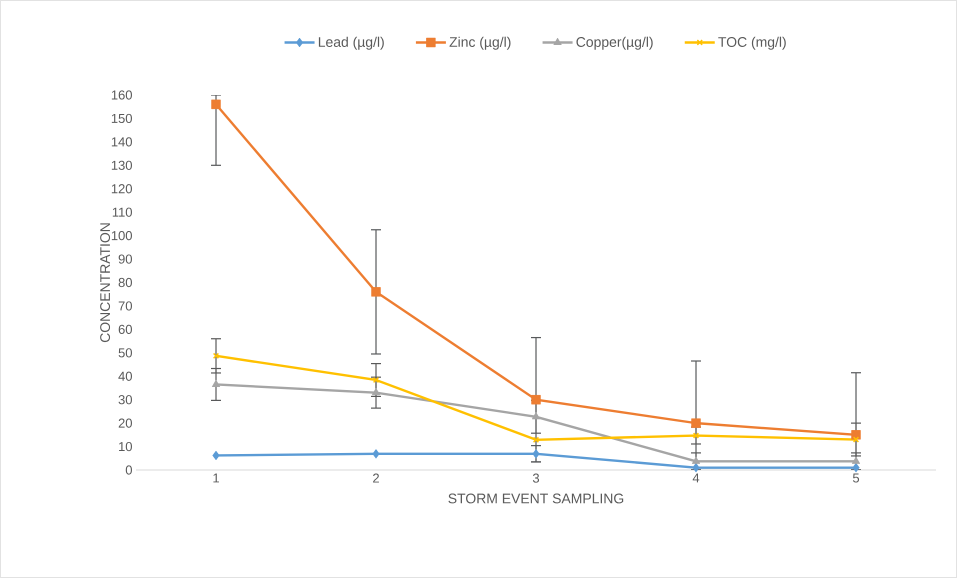  Describe the element at coordinates (376, 478) in the screenshot. I see `x-tick-label: 2` at that location.